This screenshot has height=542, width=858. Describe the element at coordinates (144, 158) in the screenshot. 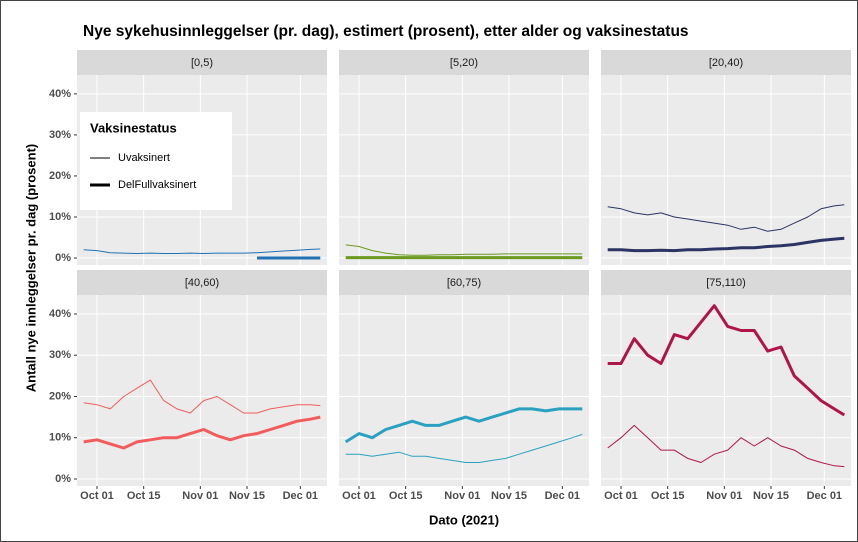

I see `legend-label: Uvaksinert` at that location.